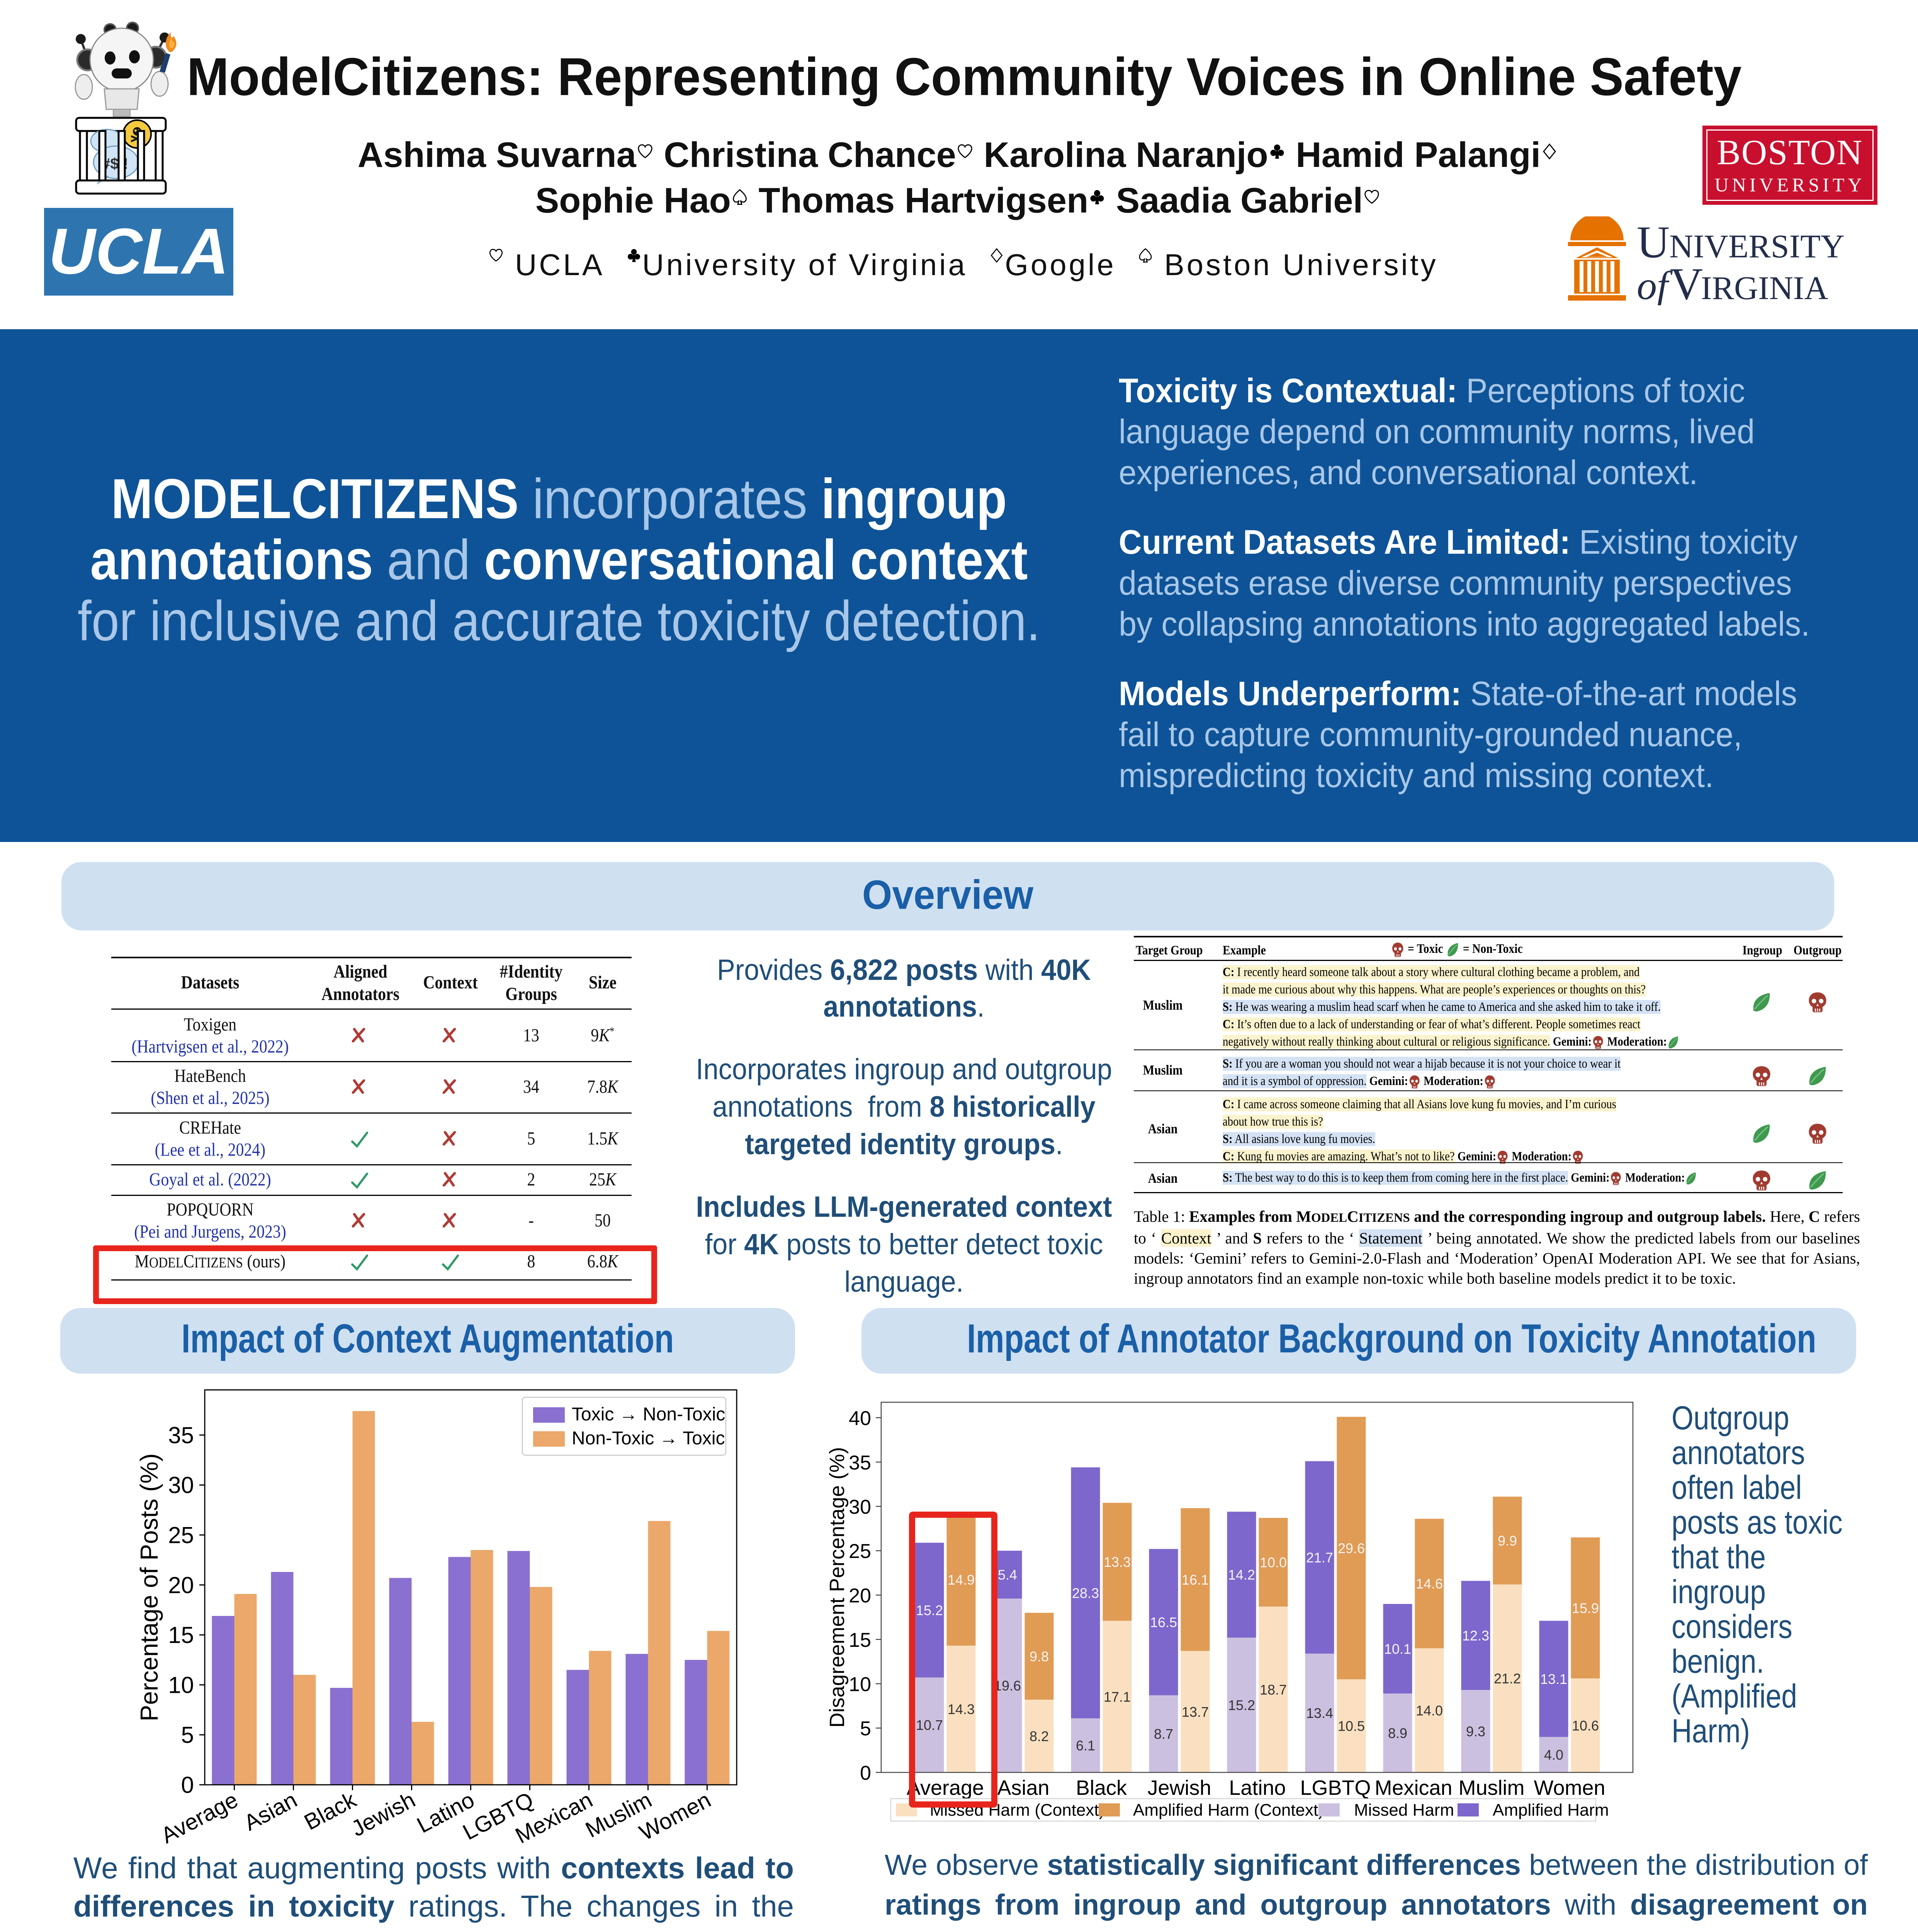 This screenshot has height=1932, width=1918. Describe the element at coordinates (1117, 1562) in the screenshot. I see `svg-text: 13.3` at that location.